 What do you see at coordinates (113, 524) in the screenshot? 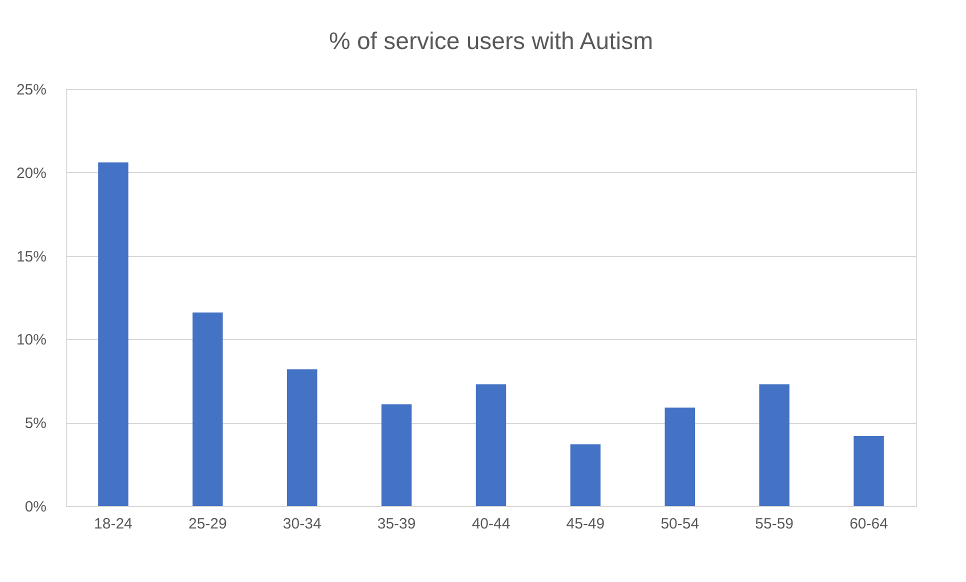
I see `x-tick-label: 18-24` at bounding box center [113, 524].